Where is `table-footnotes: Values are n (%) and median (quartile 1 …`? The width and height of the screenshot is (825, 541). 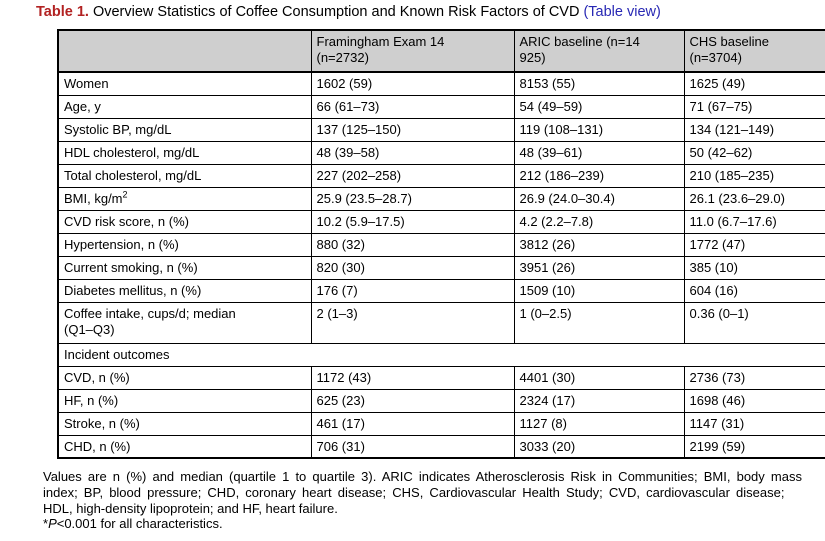 table-footnotes: Values are n (%) and median (quartile 1 … is located at coordinates (422, 500).